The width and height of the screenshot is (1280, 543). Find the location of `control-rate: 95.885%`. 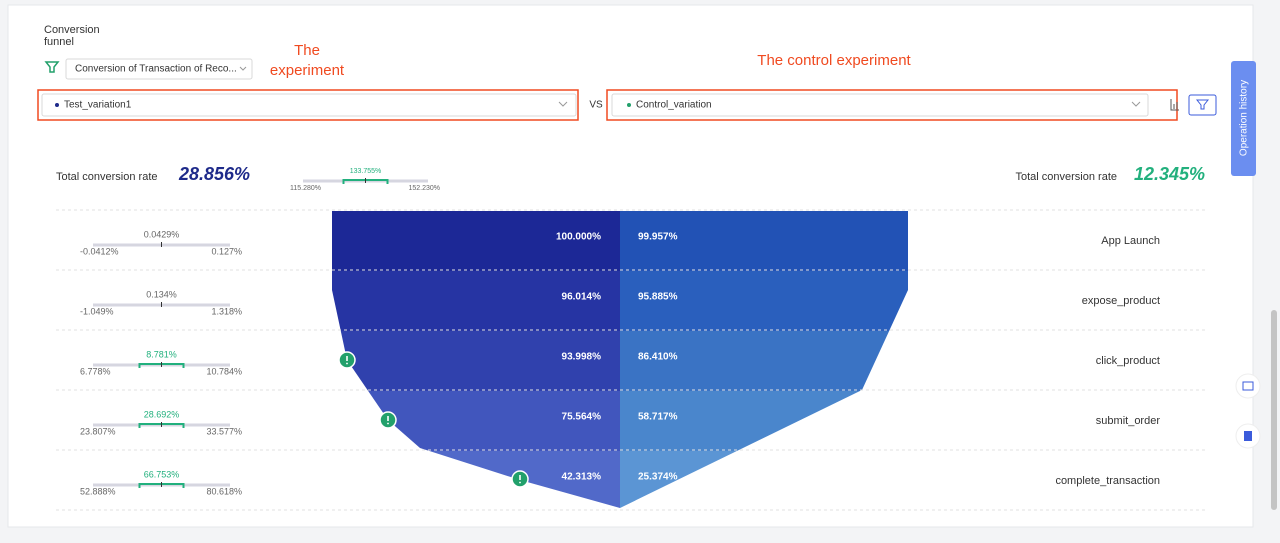

control-rate: 95.885% is located at coordinates (658, 297).